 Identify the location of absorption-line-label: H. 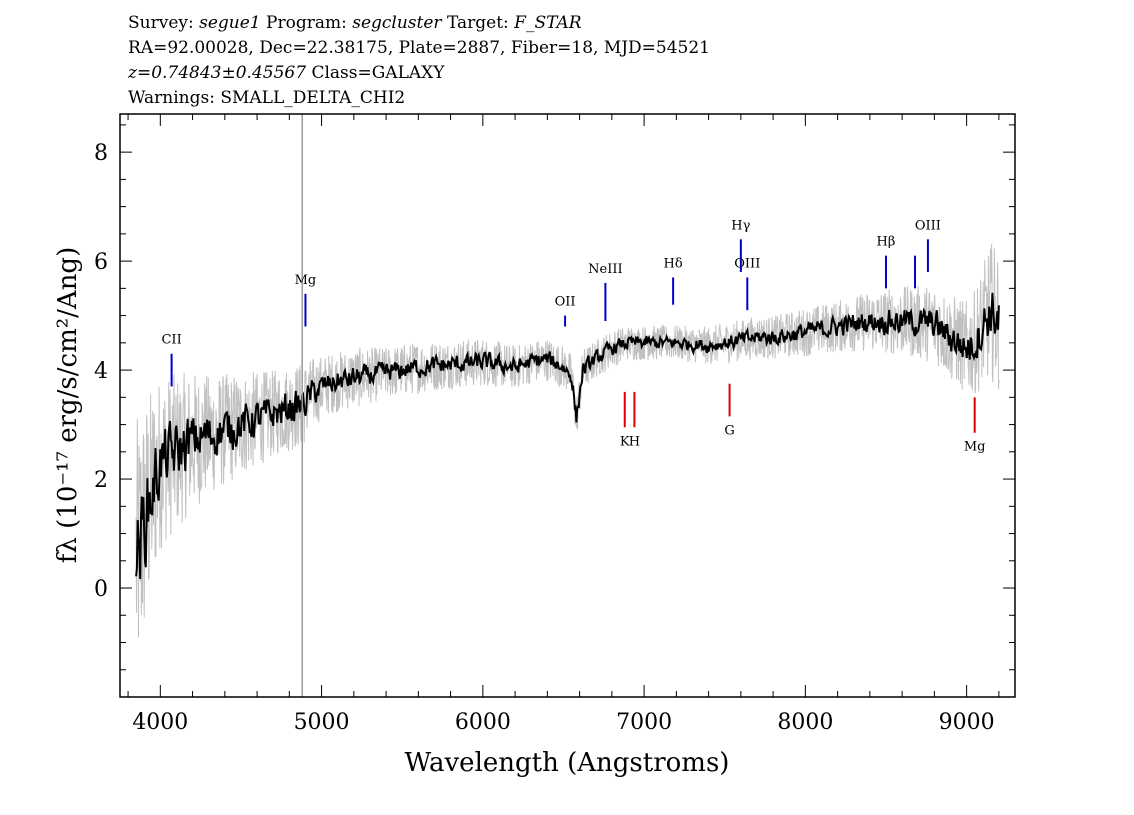
(634, 441).